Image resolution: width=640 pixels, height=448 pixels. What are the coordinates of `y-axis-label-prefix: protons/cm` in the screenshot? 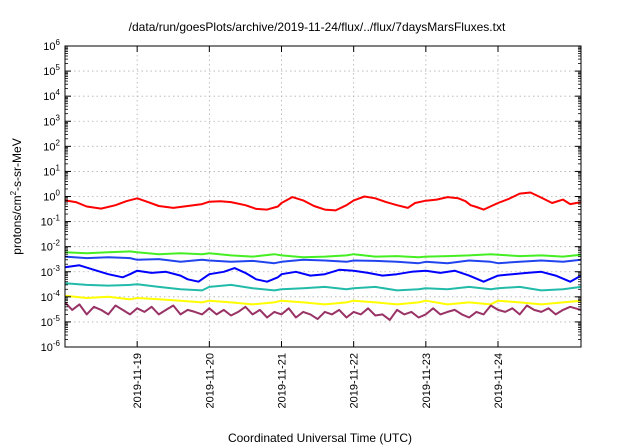 It's located at (17, 224).